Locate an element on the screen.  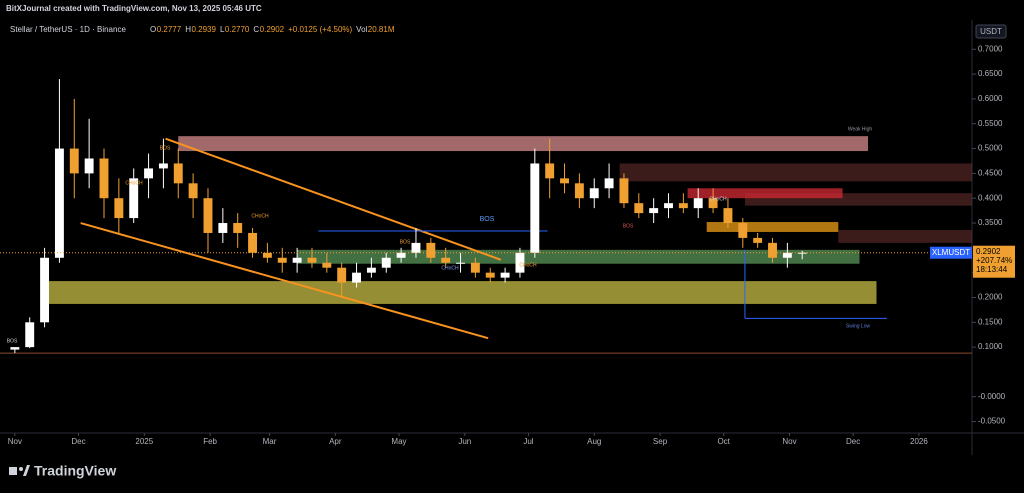
last-price: 0.2902 is located at coordinates (988, 251).